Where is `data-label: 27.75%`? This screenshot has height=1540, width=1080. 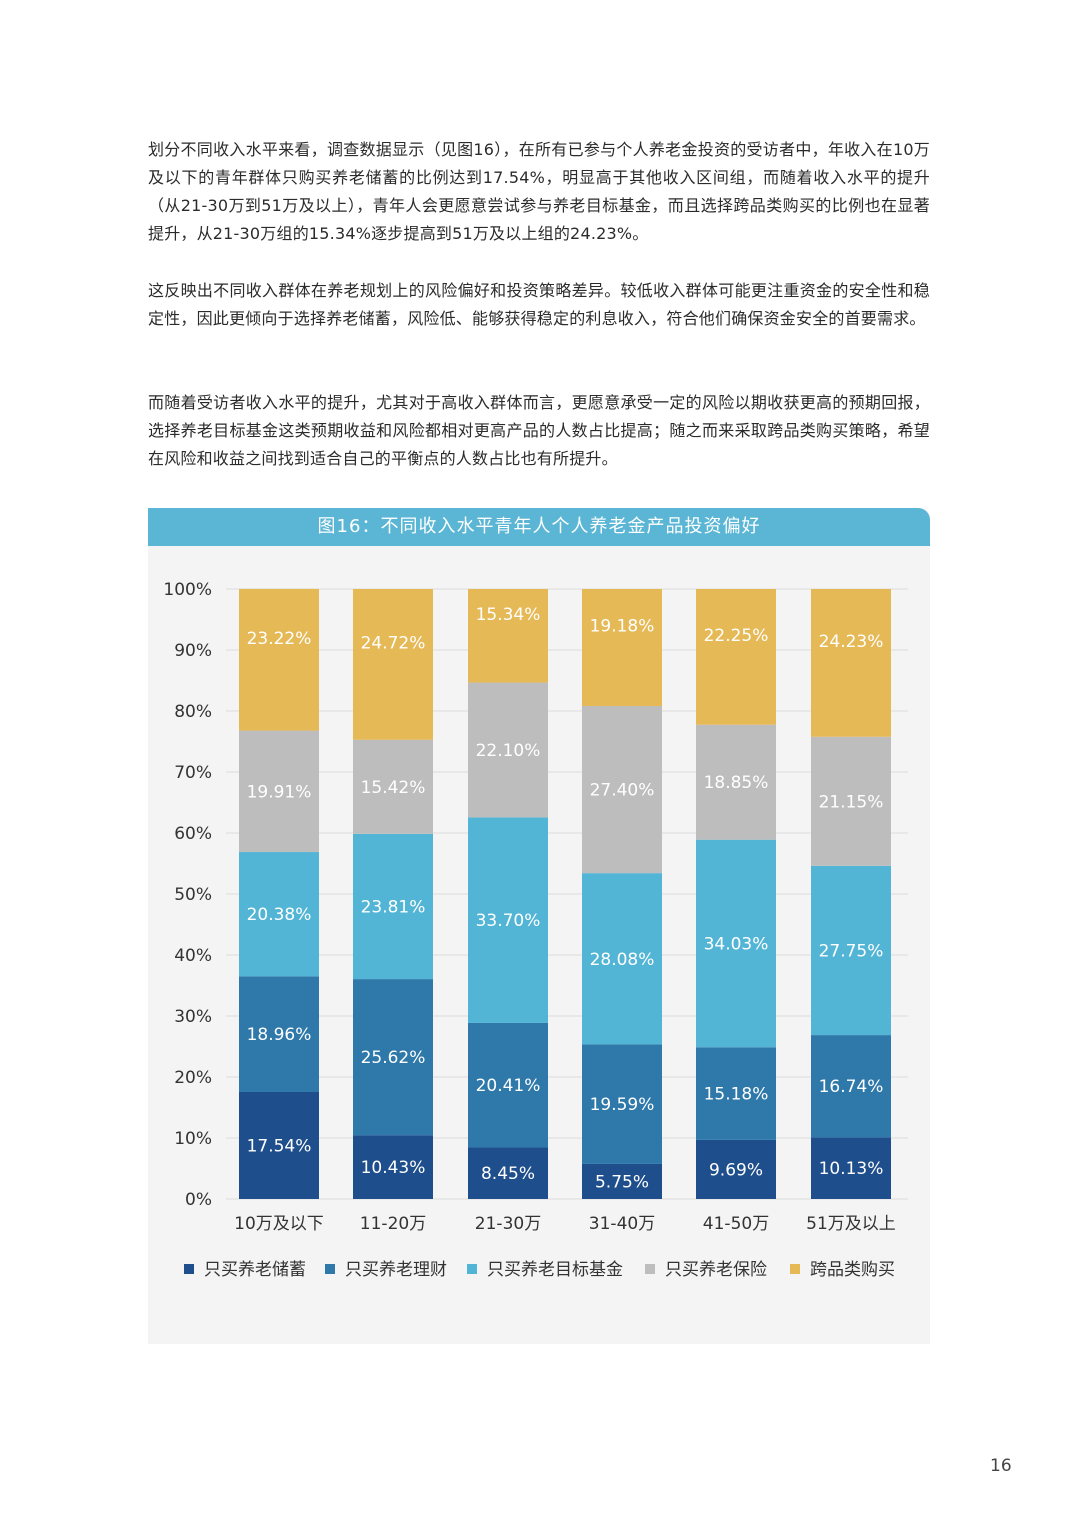 data-label: 27.75% is located at coordinates (851, 951).